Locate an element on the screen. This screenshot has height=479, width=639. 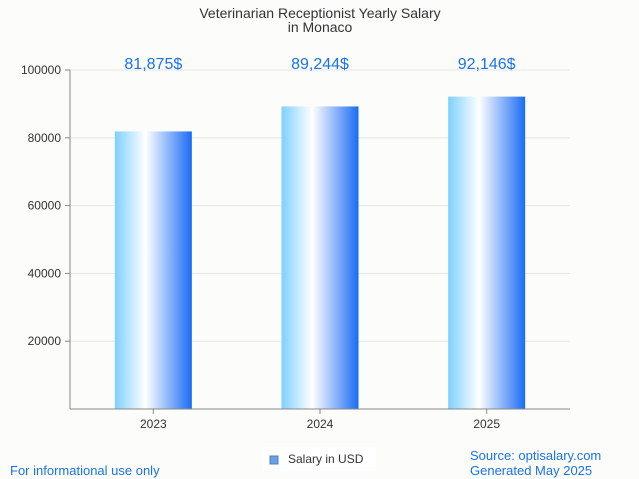
legend: Salary in USD is located at coordinates (319, 459).